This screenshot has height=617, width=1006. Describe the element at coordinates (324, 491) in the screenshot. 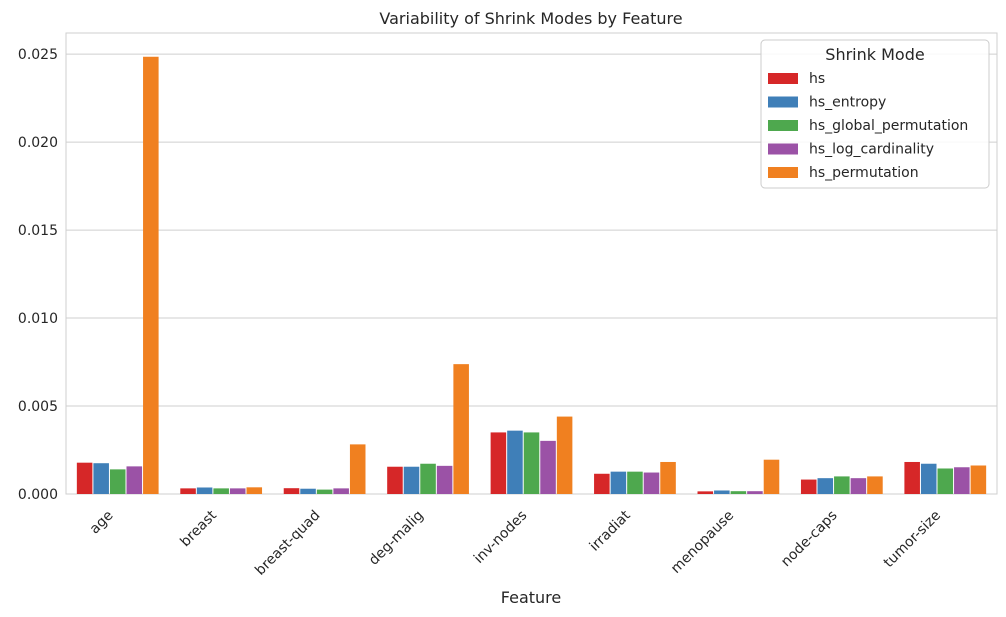

I see `bar-hs-global-permutation-breast-quad` at that location.